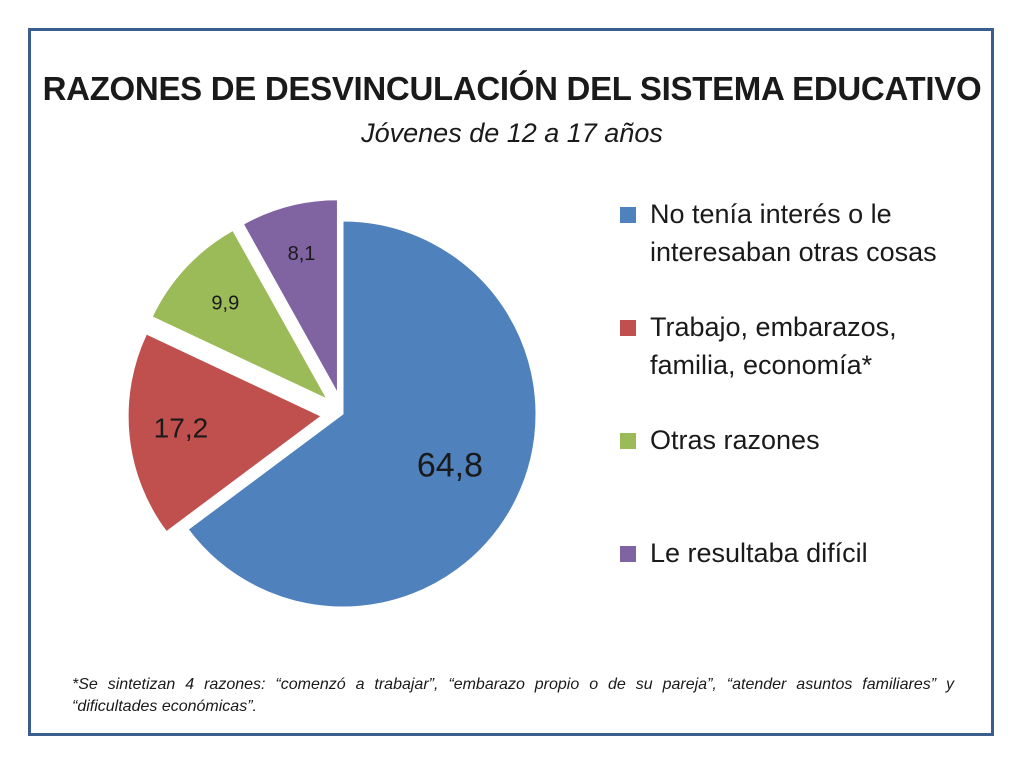 The image size is (1024, 768). What do you see at coordinates (735, 440) in the screenshot?
I see `legend-label-2: Otras razones` at bounding box center [735, 440].